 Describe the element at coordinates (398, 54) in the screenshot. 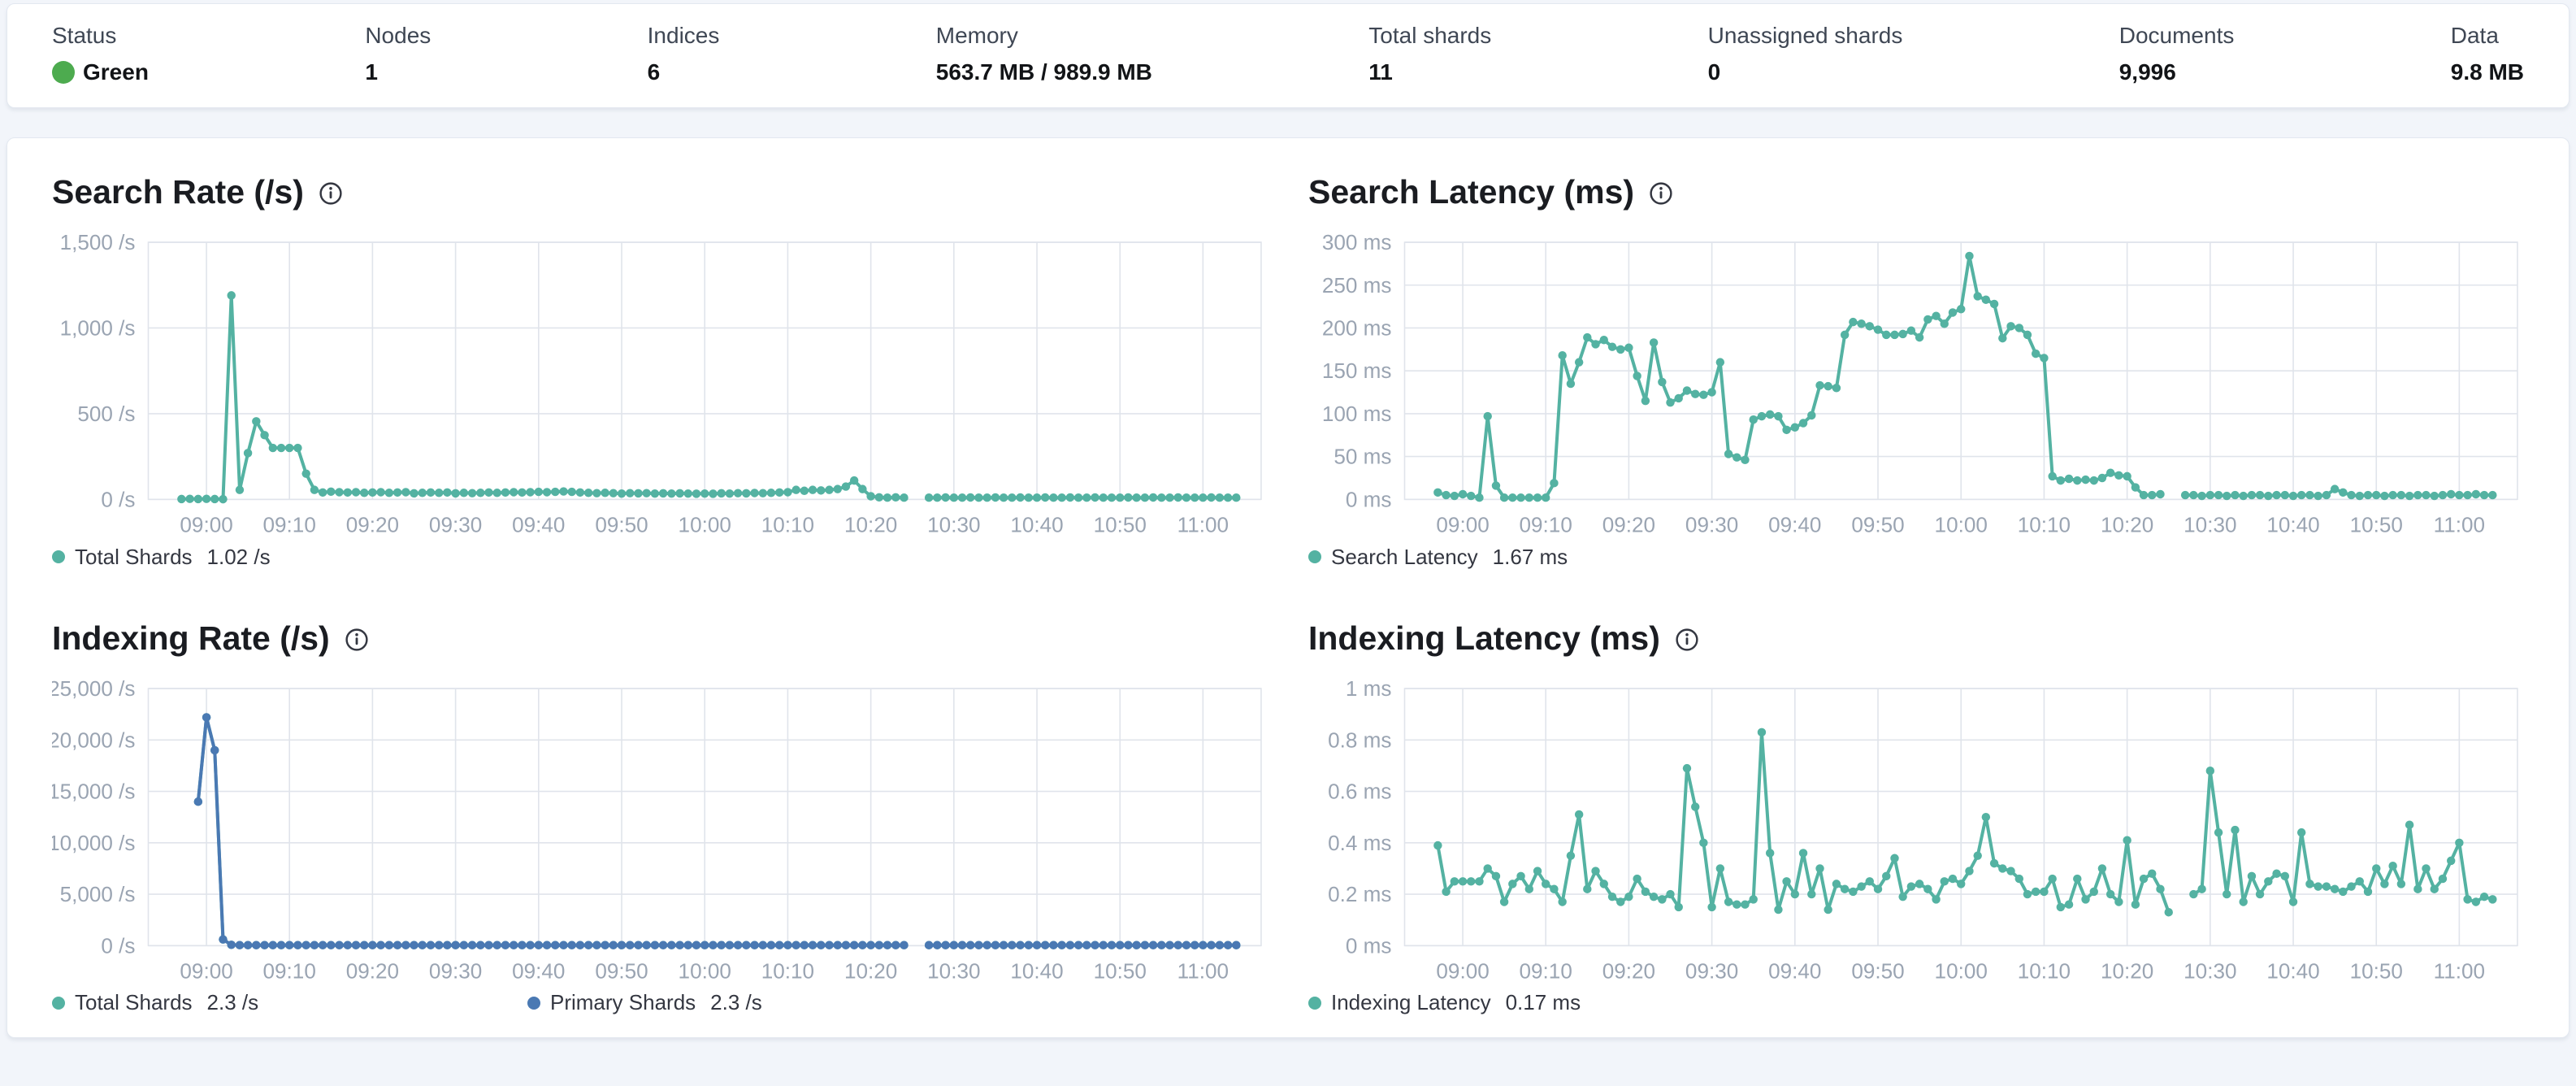

I see `stat-nodes: Nodes 1` at that location.